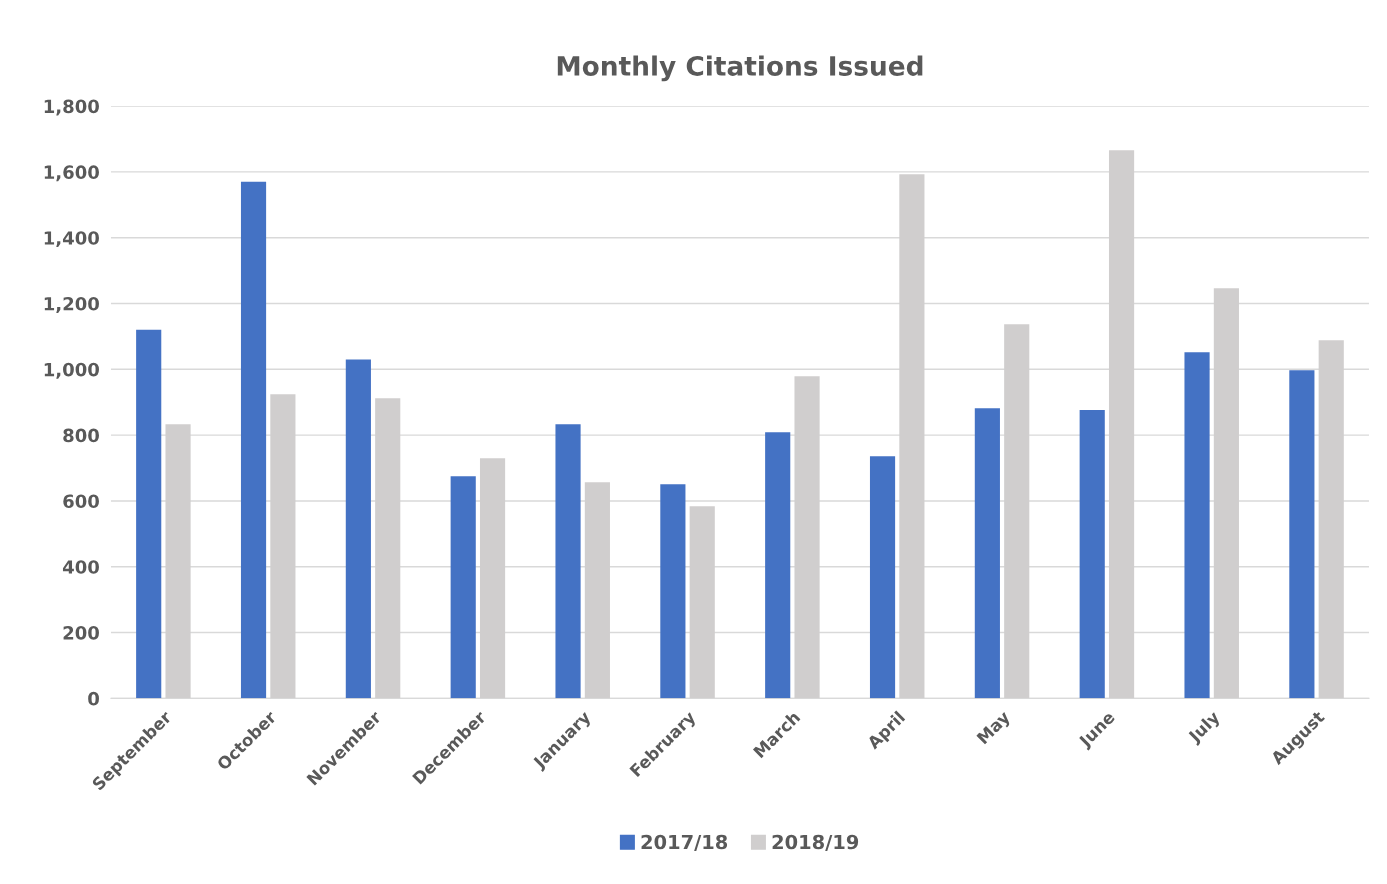 The width and height of the screenshot is (1387, 884). What do you see at coordinates (71, 239) in the screenshot?
I see `y-tick-label: 1,400` at bounding box center [71, 239].